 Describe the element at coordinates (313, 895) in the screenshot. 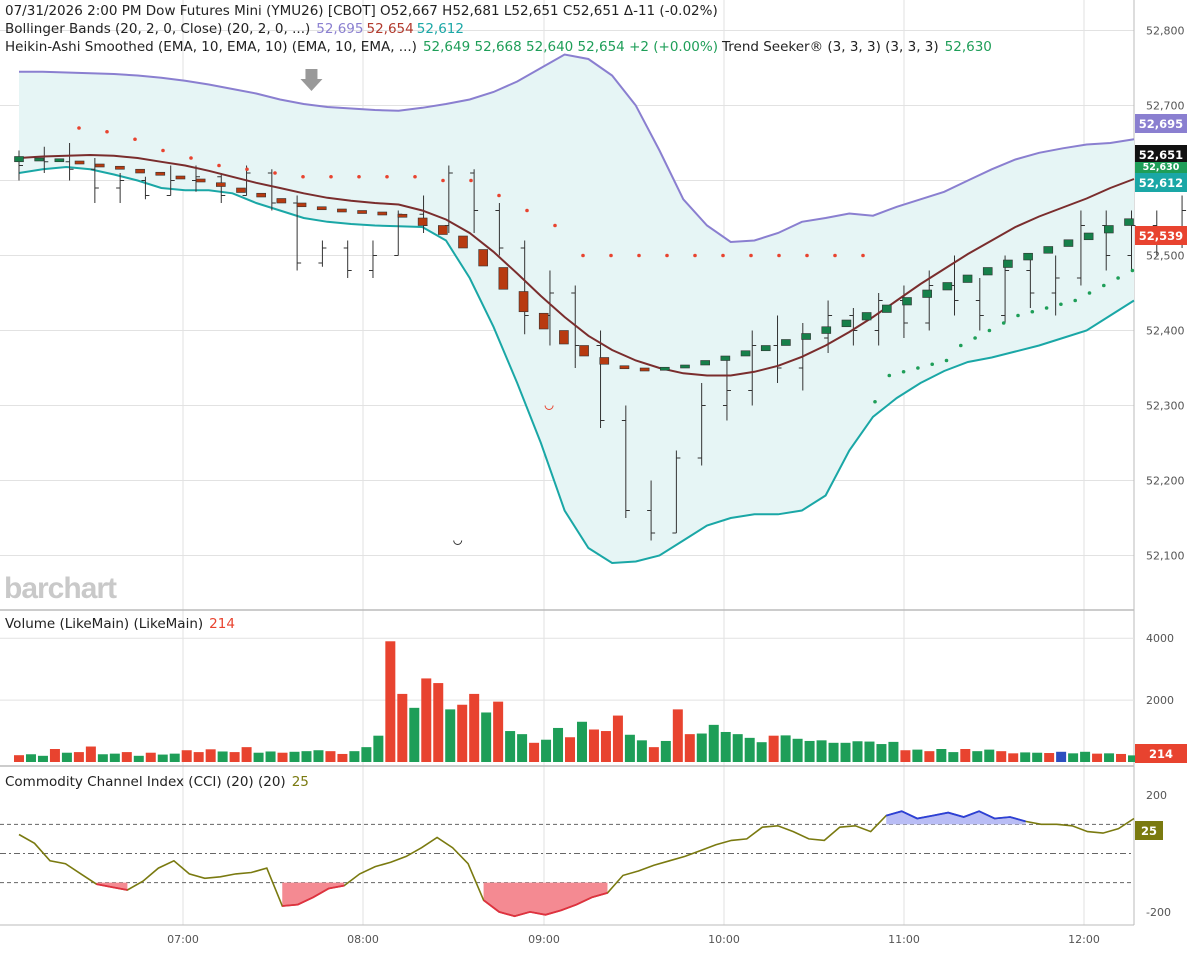

I see `cci-oversold-line` at that location.